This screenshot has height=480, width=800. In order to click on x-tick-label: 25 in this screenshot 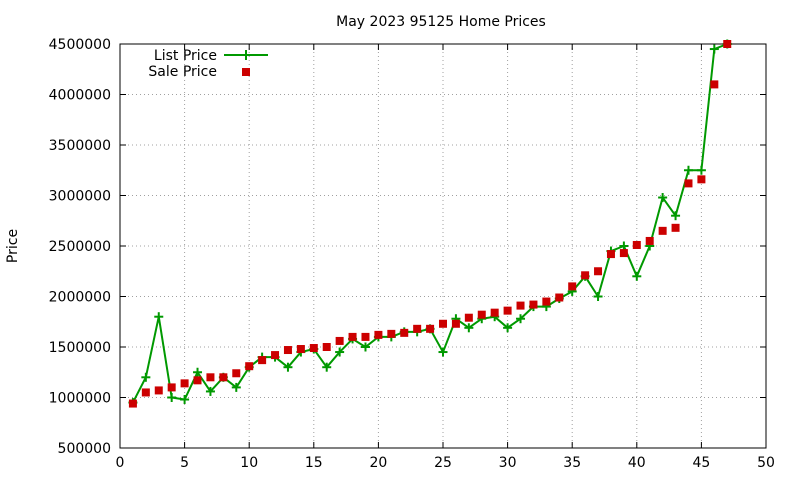, I will do `click(443, 463)`.